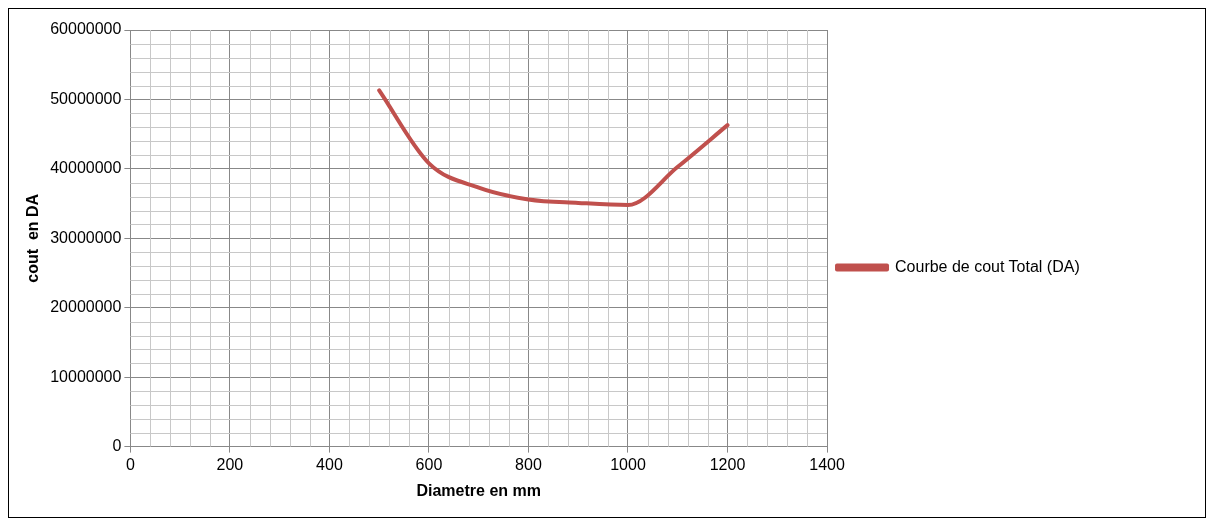 The image size is (1215, 528). What do you see at coordinates (230, 464) in the screenshot?
I see `x-tick-label: 200` at bounding box center [230, 464].